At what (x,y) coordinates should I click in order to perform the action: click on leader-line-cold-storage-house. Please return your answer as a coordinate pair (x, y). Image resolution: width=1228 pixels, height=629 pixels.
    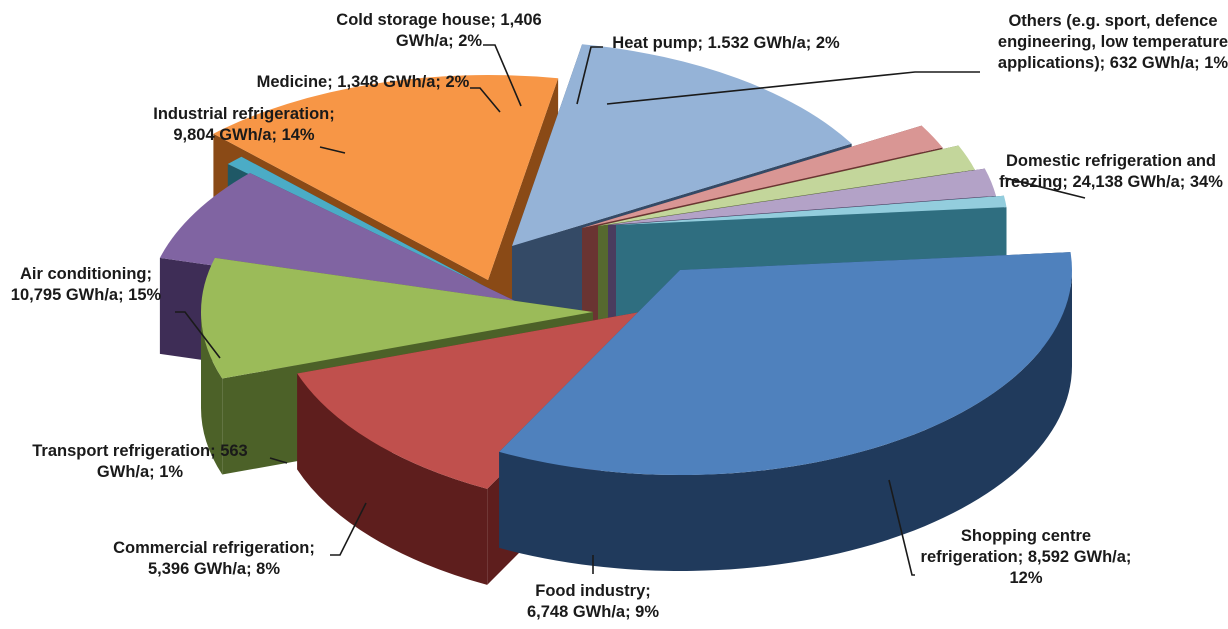
    Looking at the image, I should click on (502, 75).